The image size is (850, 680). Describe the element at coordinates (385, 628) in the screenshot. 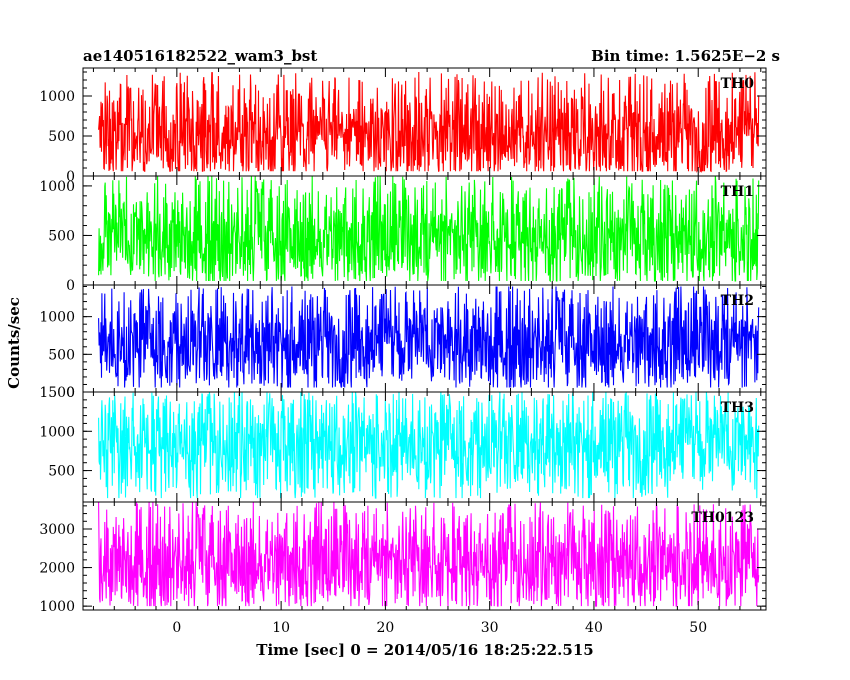

I see `x-tick-label: 20` at that location.